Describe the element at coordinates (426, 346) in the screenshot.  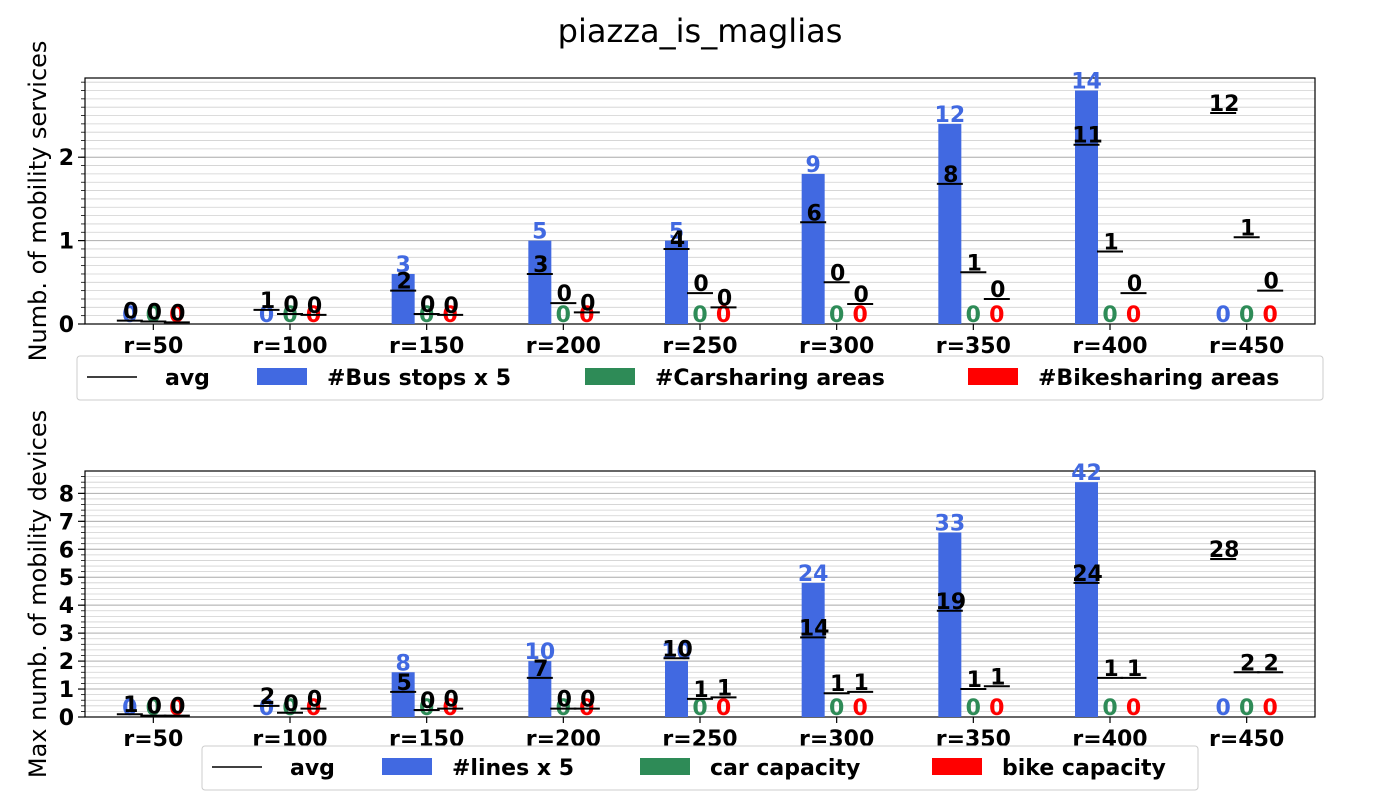
I see `x-tick-label: r=150` at that location.